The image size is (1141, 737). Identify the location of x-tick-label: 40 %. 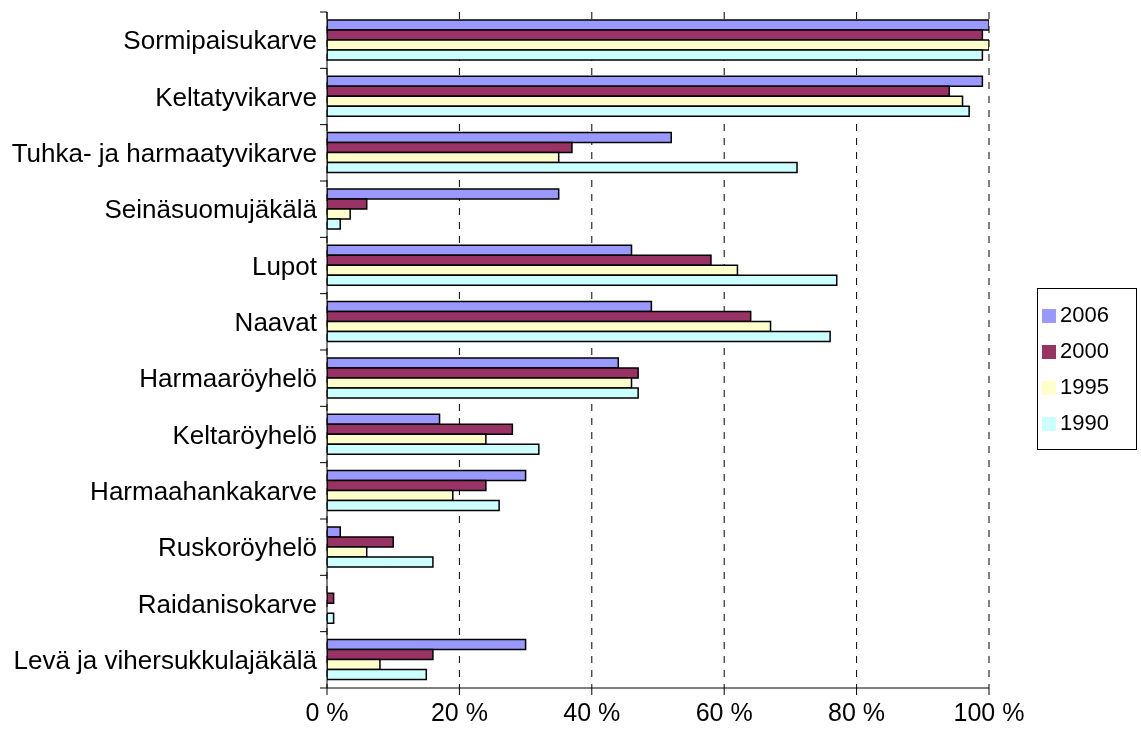
(592, 711).